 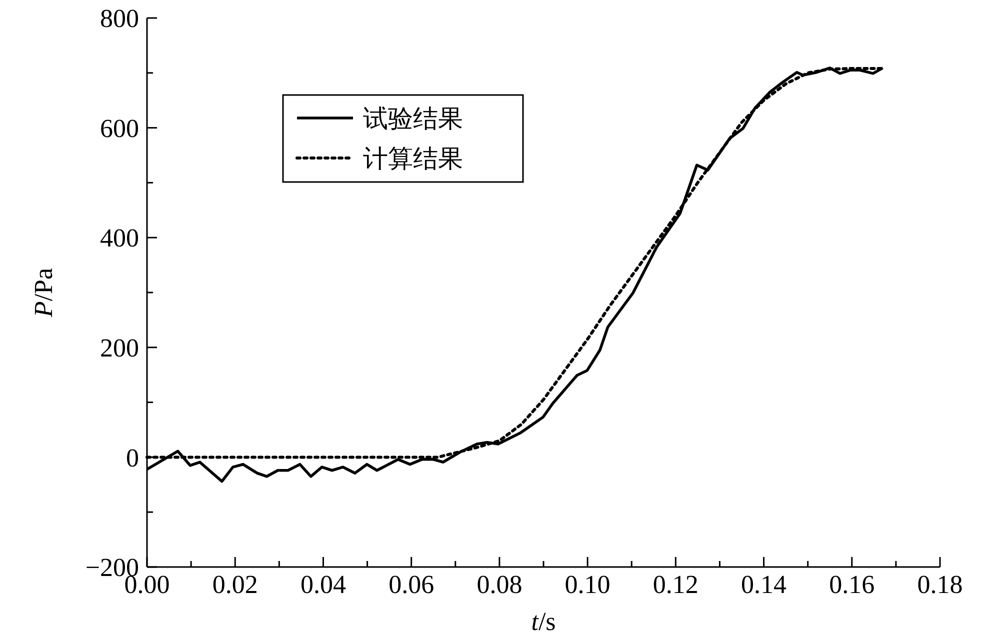 What do you see at coordinates (940, 584) in the screenshot?
I see `x-tick-label: 0.18` at bounding box center [940, 584].